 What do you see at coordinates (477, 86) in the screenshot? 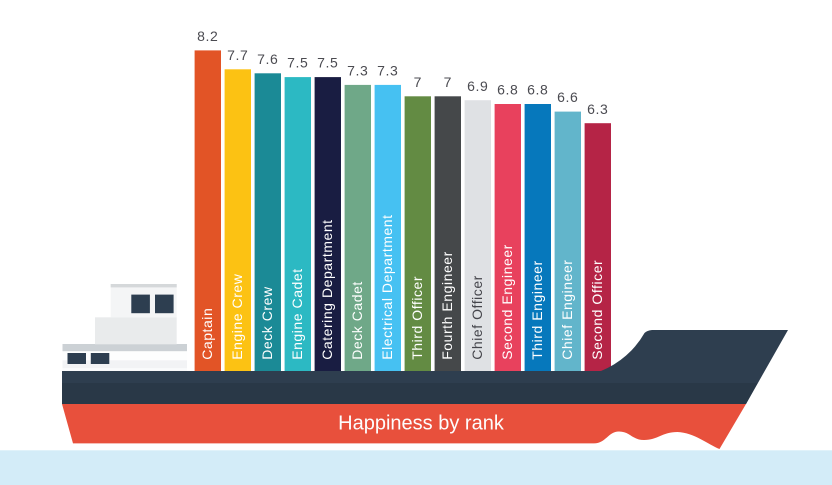
I see `svg-text: 6.9` at bounding box center [477, 86].